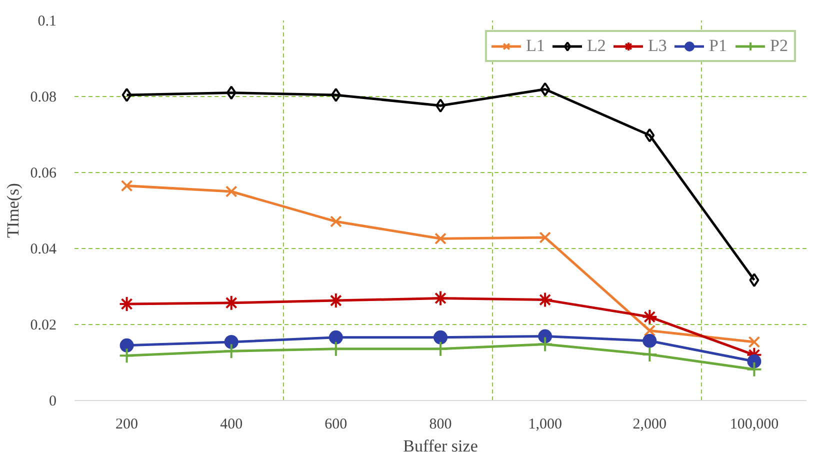  I want to click on legend-label: L3, so click(658, 46).